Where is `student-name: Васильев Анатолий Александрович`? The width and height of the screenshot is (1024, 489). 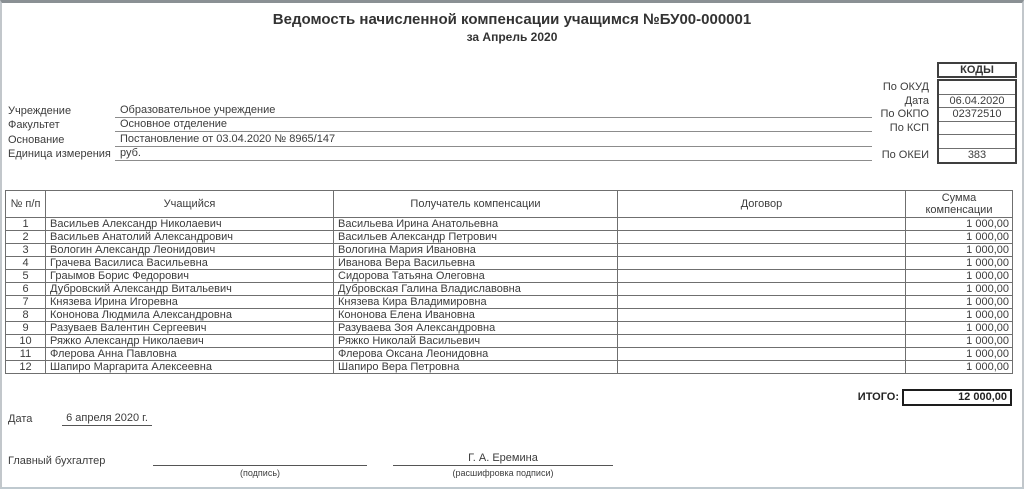 student-name: Васильев Анатолий Александрович is located at coordinates (189, 237).